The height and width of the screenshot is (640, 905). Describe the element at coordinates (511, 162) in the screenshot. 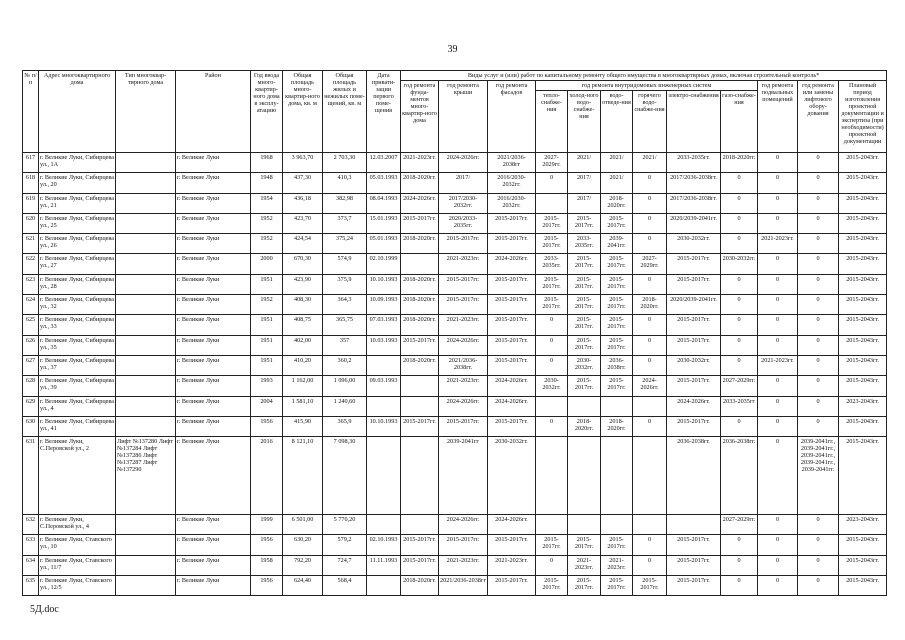

I see `cell-facade: 2021/2036-2038гг` at that location.